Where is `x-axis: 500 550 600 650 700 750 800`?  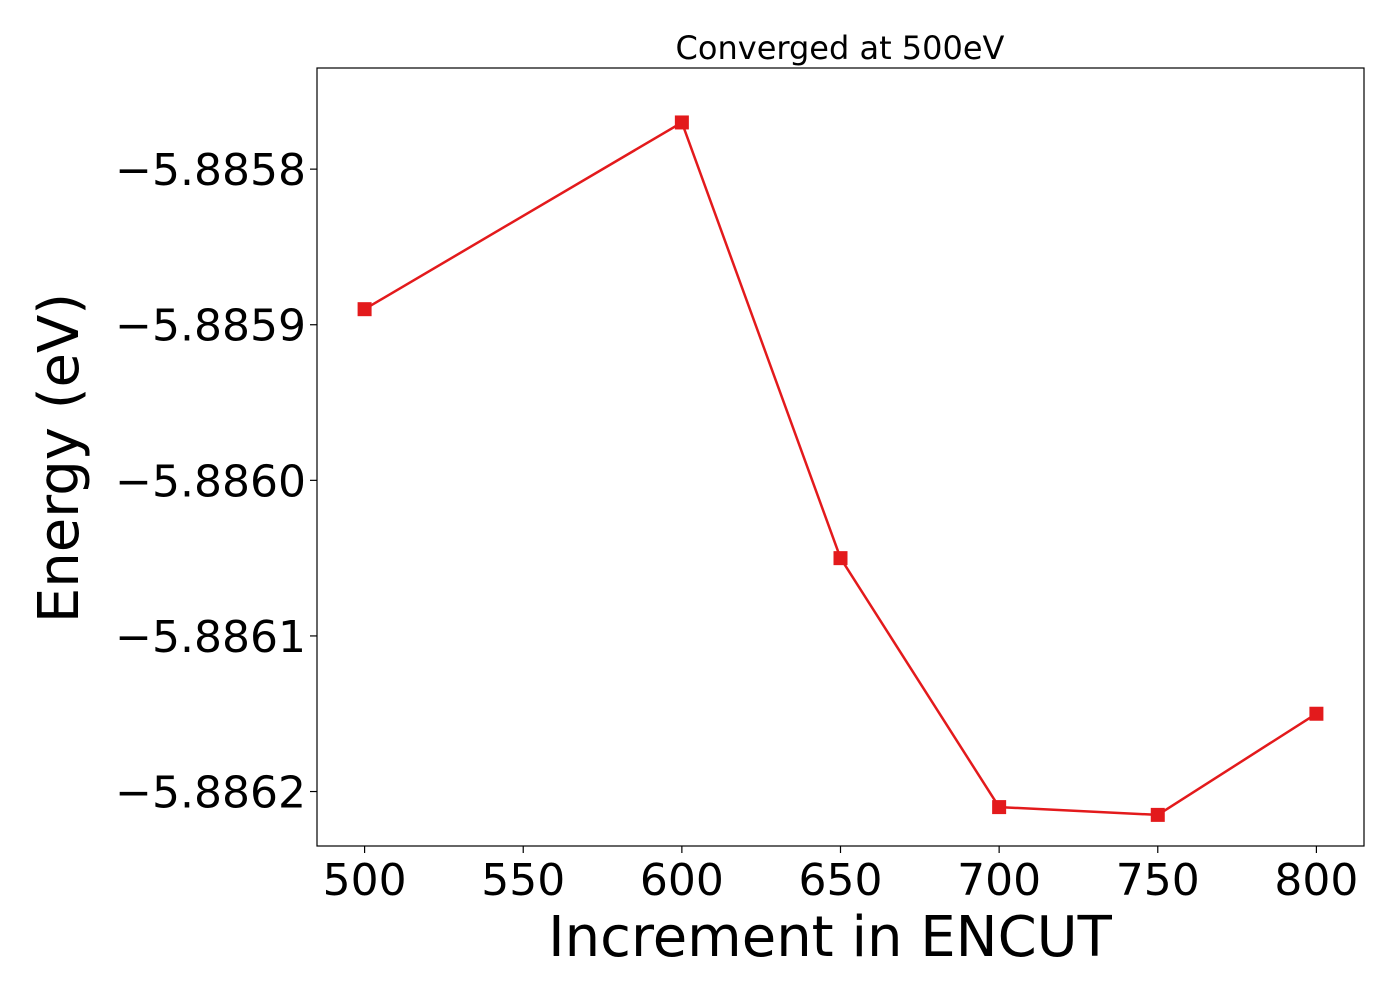
x-axis: 500 550 600 650 700 750 800 is located at coordinates (840, 876).